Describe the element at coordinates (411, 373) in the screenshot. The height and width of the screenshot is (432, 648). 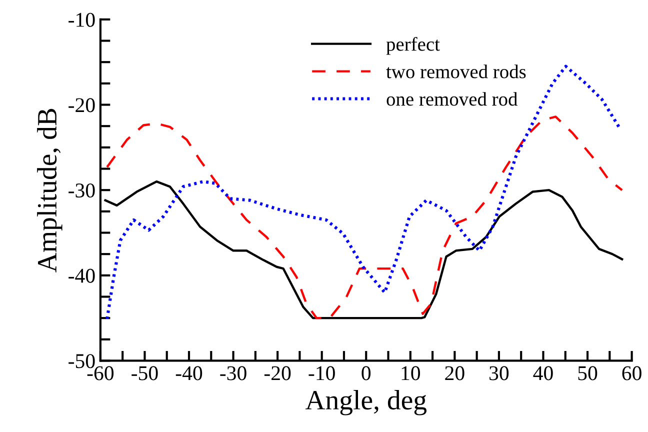
I see `x-tick-label: 10` at that location.